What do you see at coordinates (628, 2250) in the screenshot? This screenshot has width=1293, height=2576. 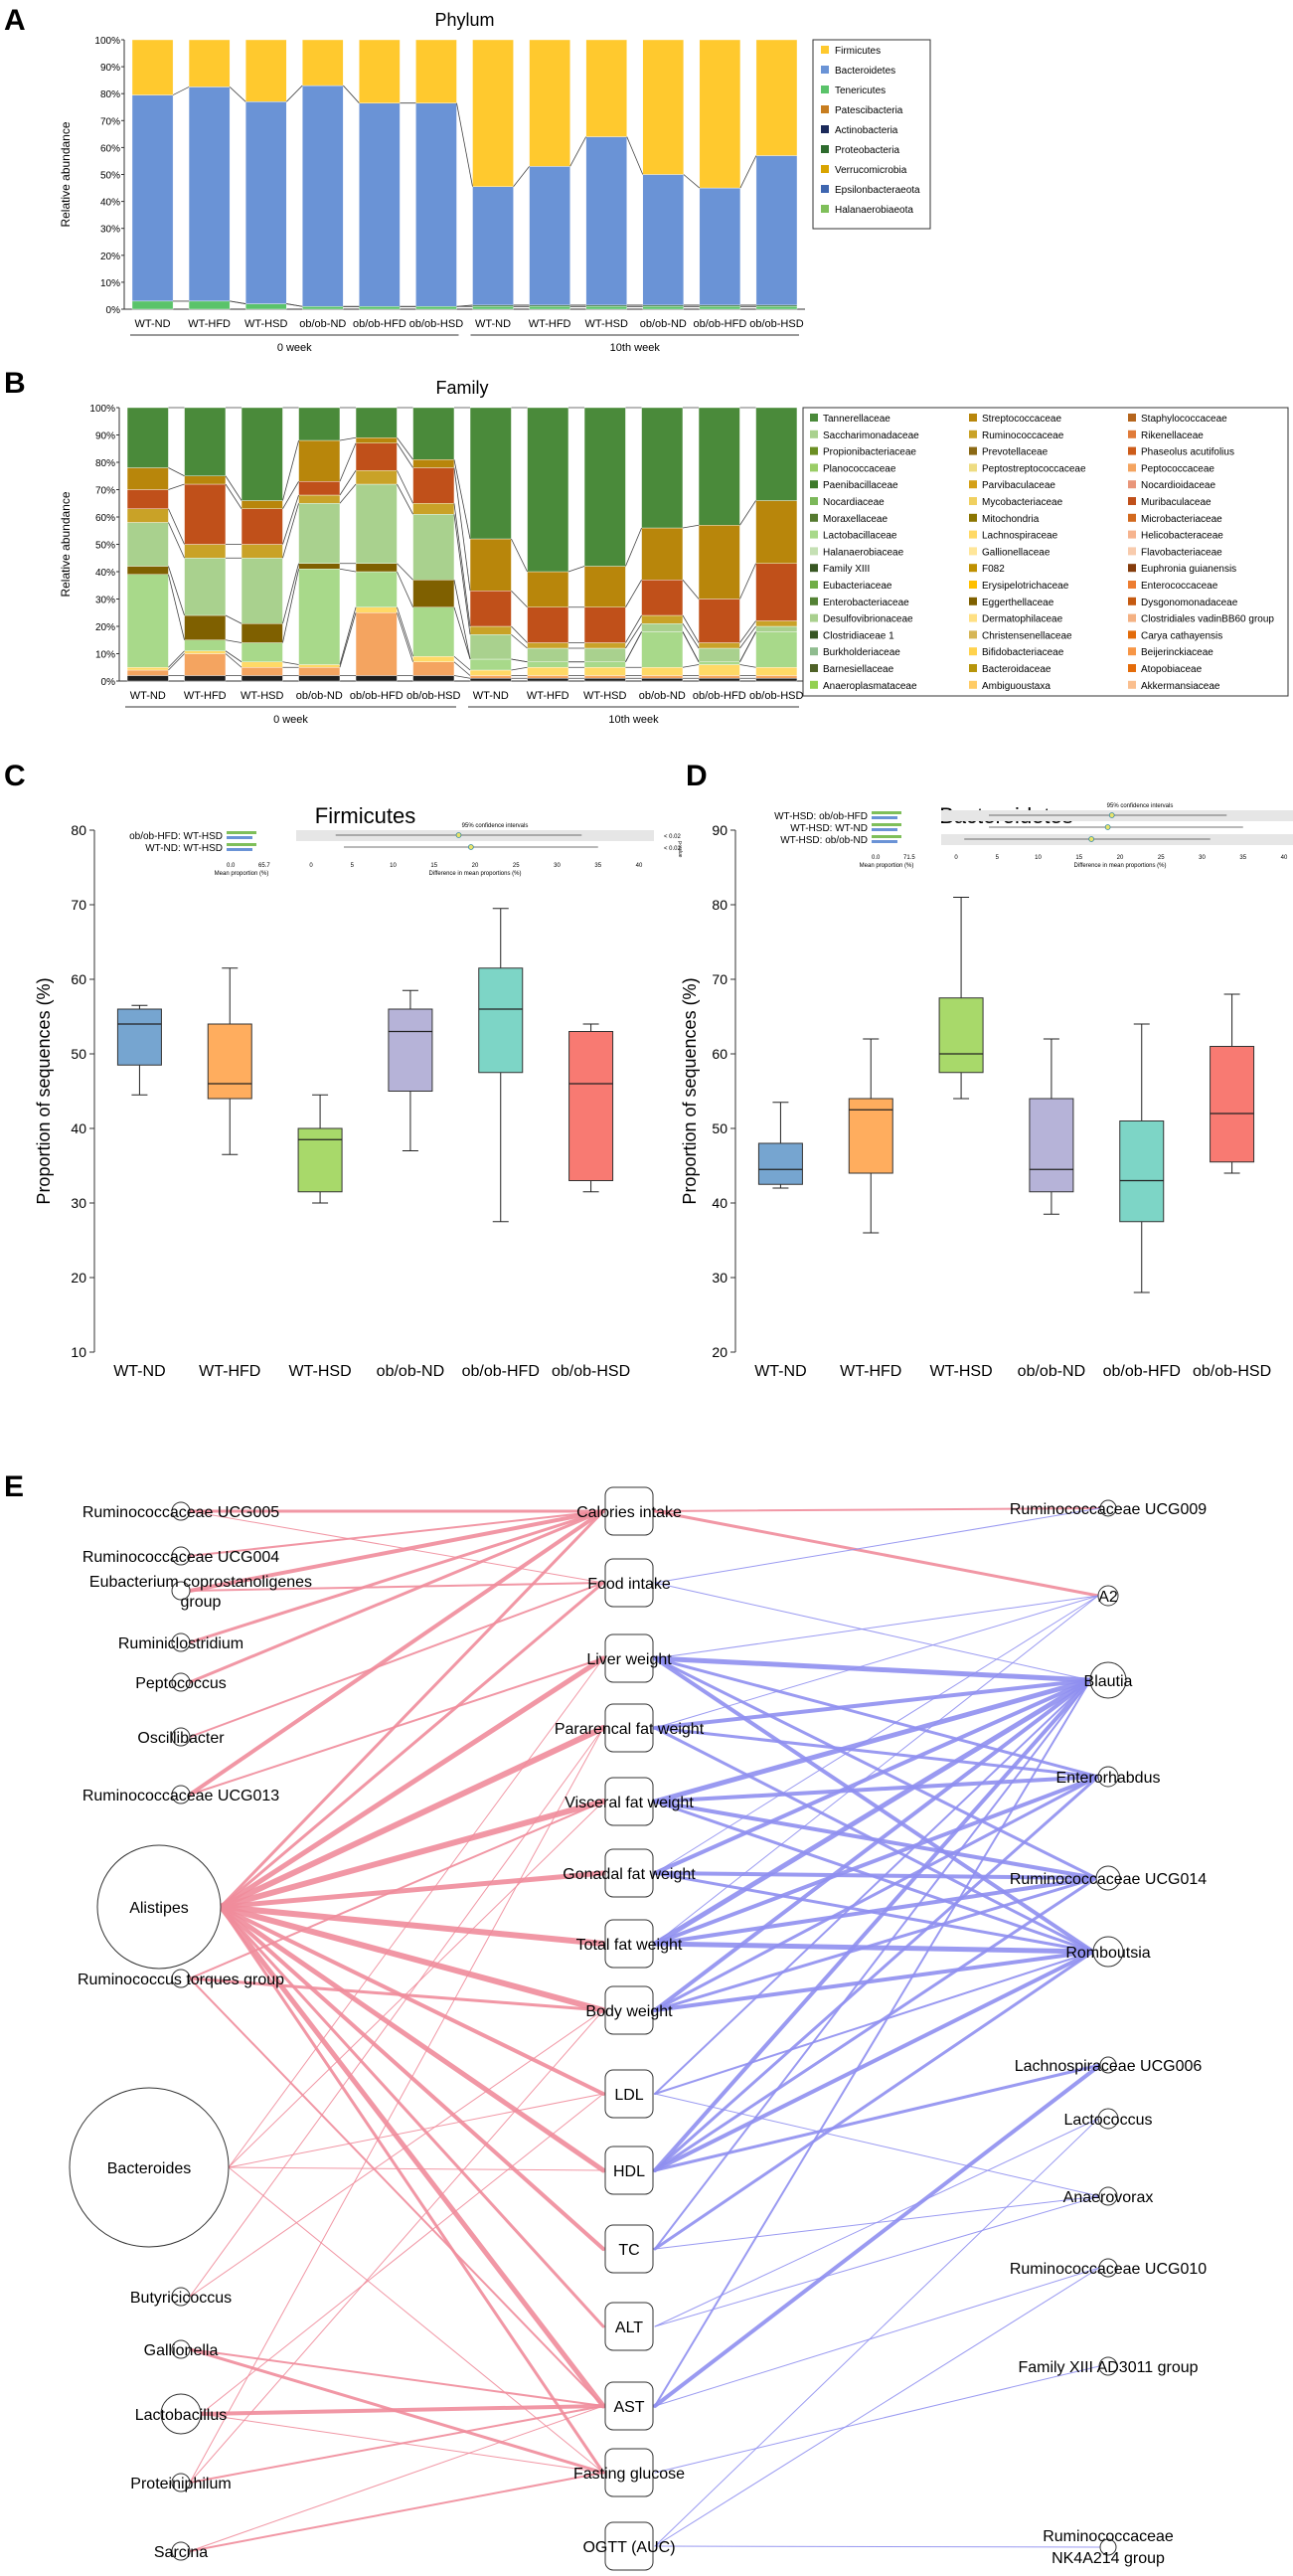 I see `node-label: TC` at bounding box center [628, 2250].